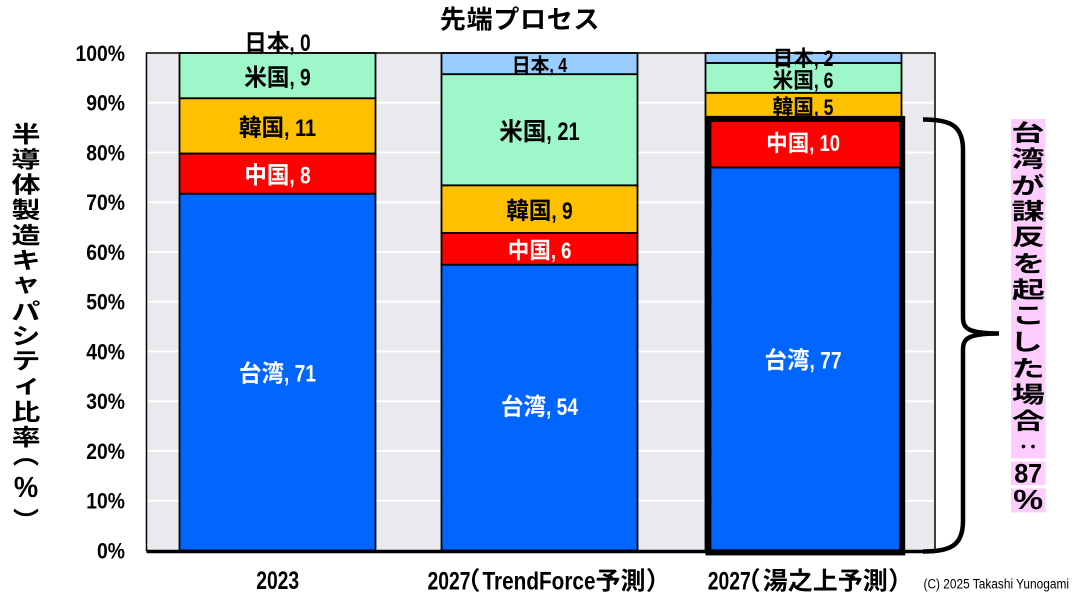  I want to click on svg-text: 60%, so click(105, 252).